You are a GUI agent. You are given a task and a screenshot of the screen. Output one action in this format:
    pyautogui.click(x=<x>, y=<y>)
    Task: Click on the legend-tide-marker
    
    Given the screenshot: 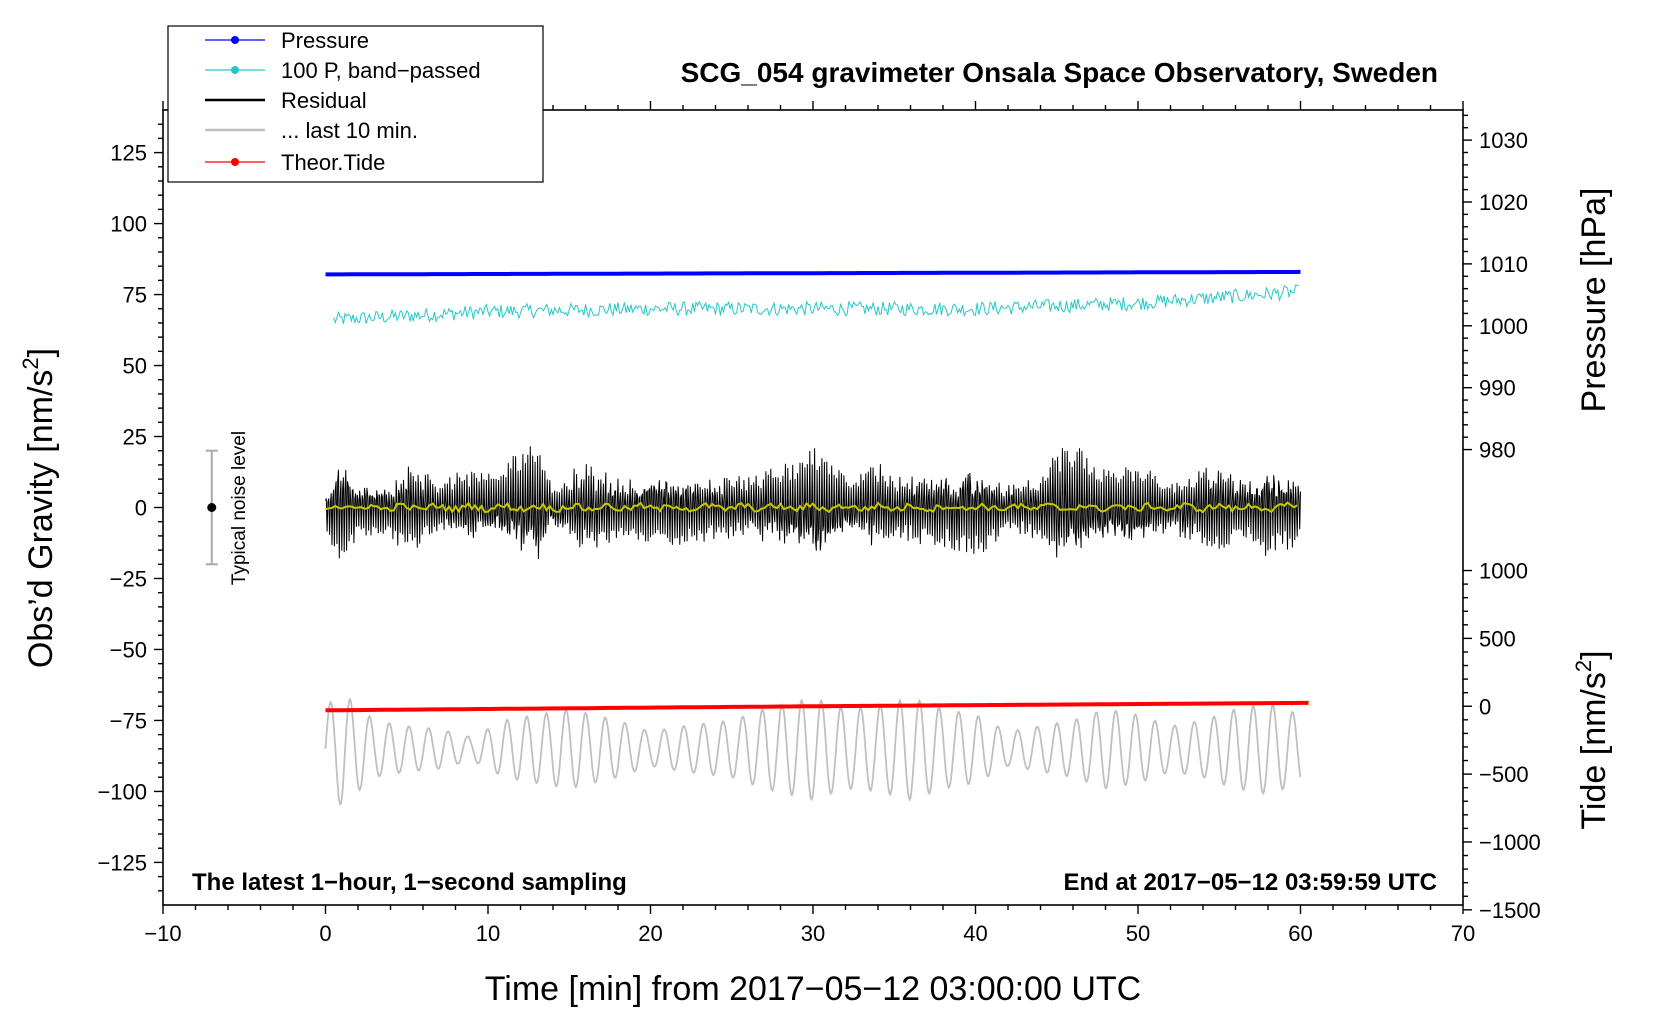 What is the action you would take?
    pyautogui.click(x=235, y=162)
    